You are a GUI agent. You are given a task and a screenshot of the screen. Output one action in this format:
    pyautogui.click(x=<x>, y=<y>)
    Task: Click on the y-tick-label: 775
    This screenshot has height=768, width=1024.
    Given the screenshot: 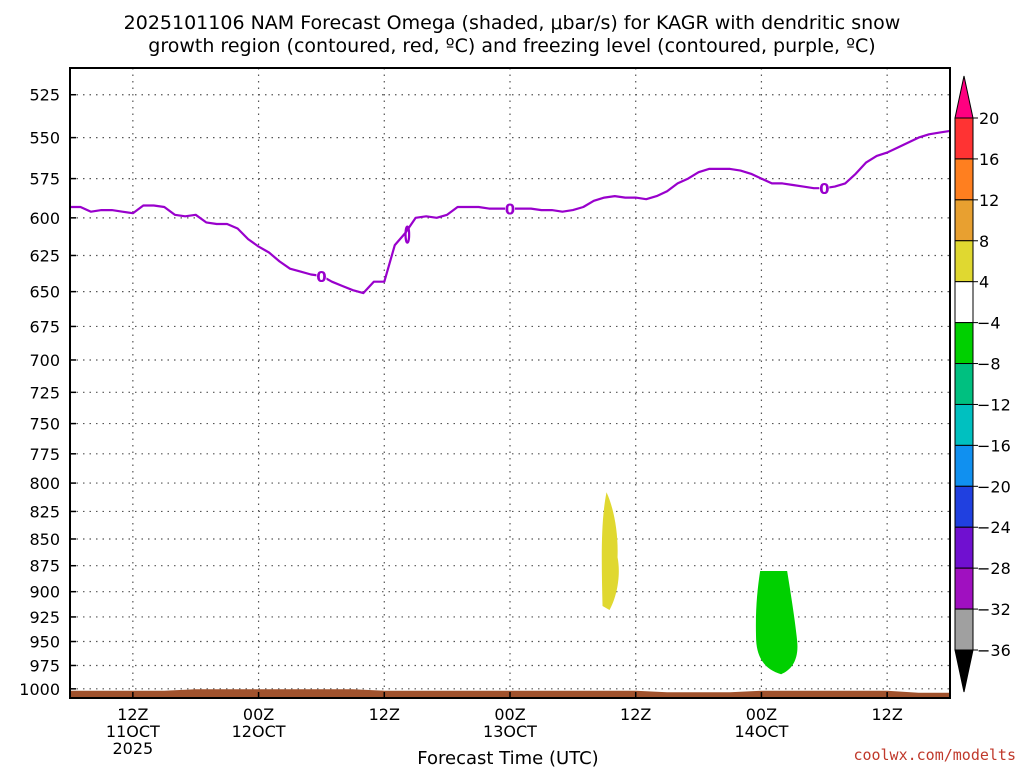 What is the action you would take?
    pyautogui.click(x=44, y=454)
    